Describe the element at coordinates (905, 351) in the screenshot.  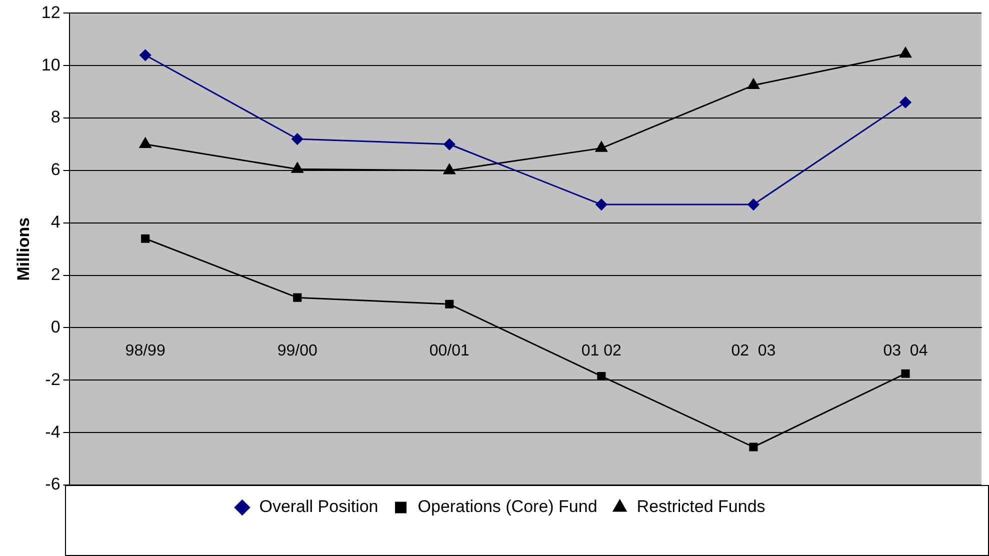
I see `x-tick-label: 03 04` at that location.